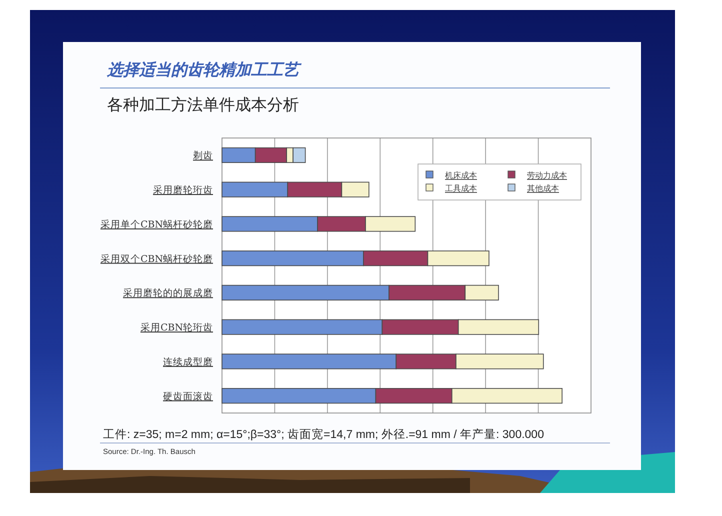 The image size is (722, 516). Describe the element at coordinates (323, 434) in the screenshot. I see `text: 工件: z=35; m=2 mm; α=15°;β=33°; 齿面宽=14,7 mm; 外径.=91 mm / 年产量: 300.000` at that location.